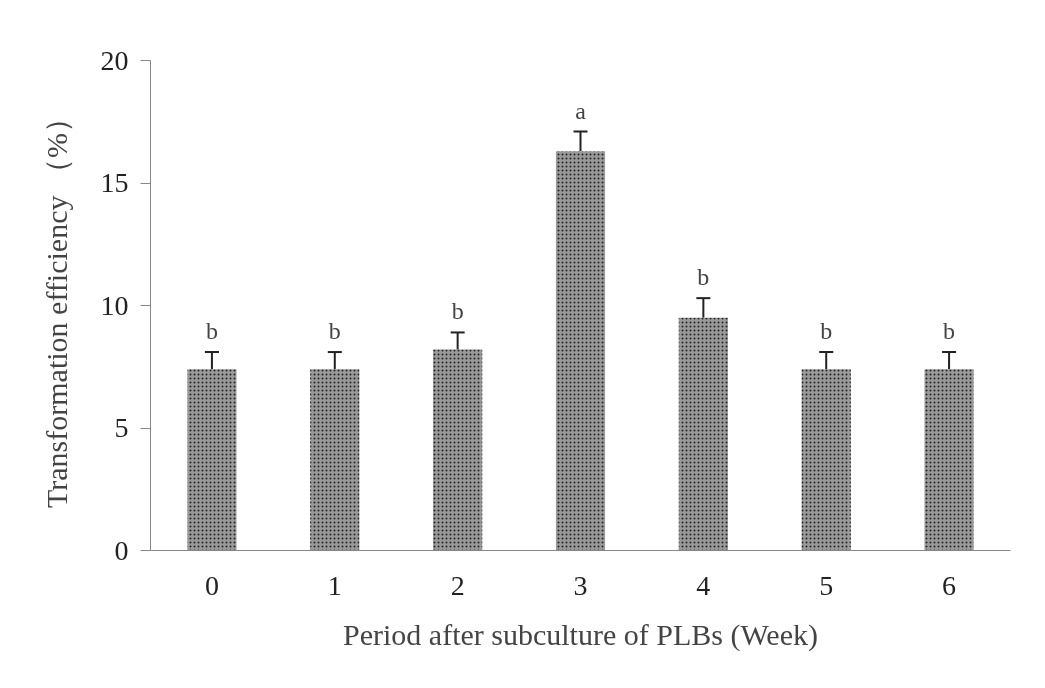  What do you see at coordinates (114, 305) in the screenshot?
I see `y-tick-label: 10` at bounding box center [114, 305].